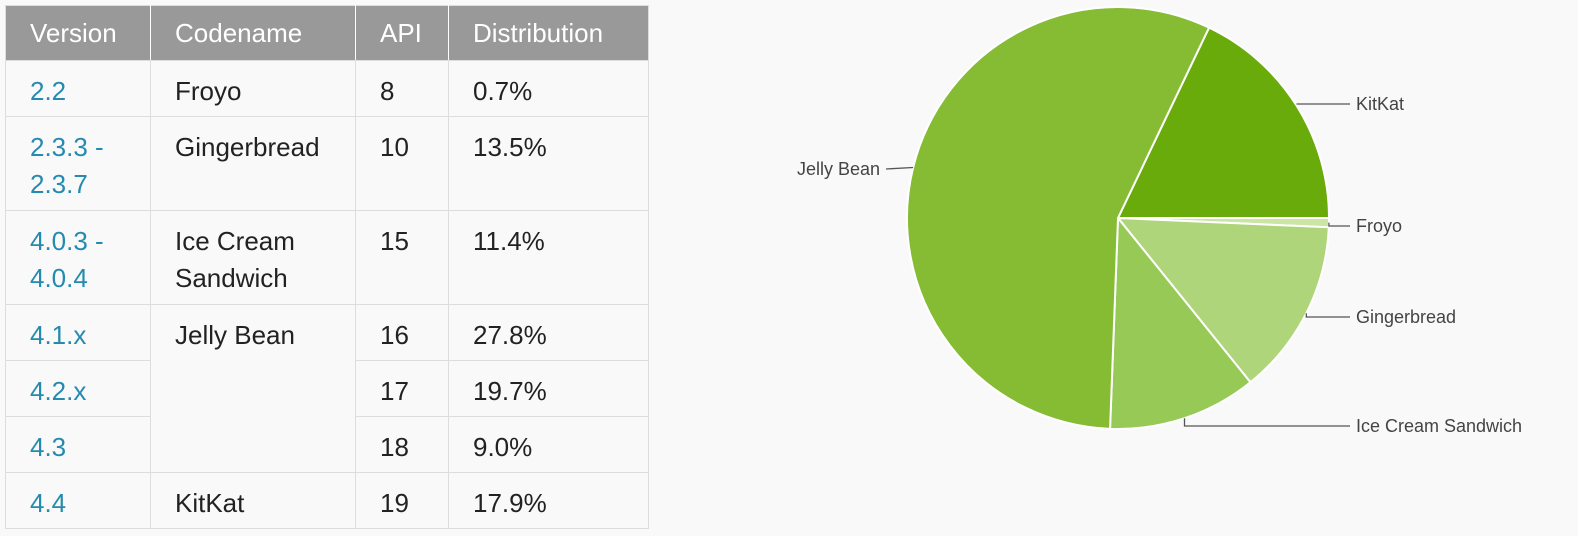 The height and width of the screenshot is (536, 1578). I want to click on distribution-cell: 0.7%, so click(548, 88).